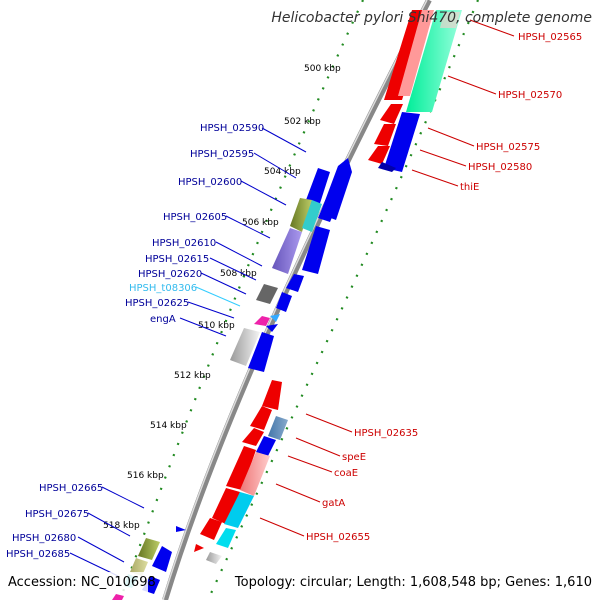 This screenshot has height=600, width=600. Describe the element at coordinates (338, 537) in the screenshot. I see `gene-label: HPSH_02655` at that location.